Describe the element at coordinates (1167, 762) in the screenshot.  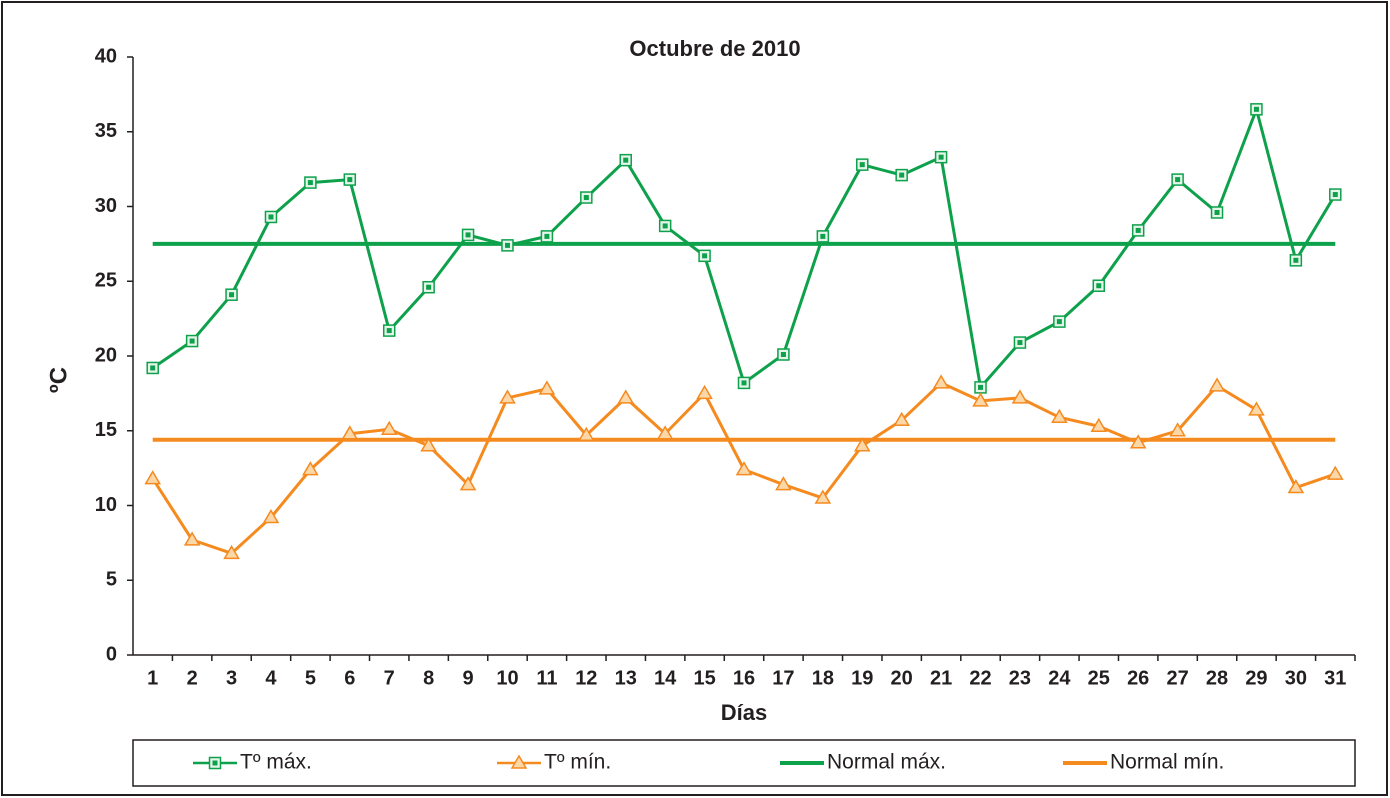
I see `legend-label: Normal mín.` at that location.